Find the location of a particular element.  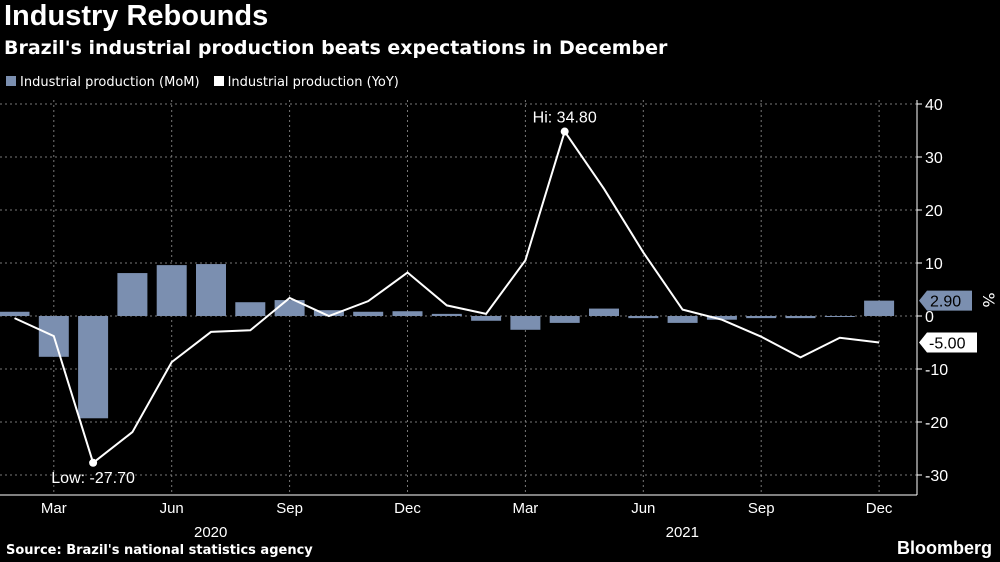

last-yoy-tag is located at coordinates (948, 342).